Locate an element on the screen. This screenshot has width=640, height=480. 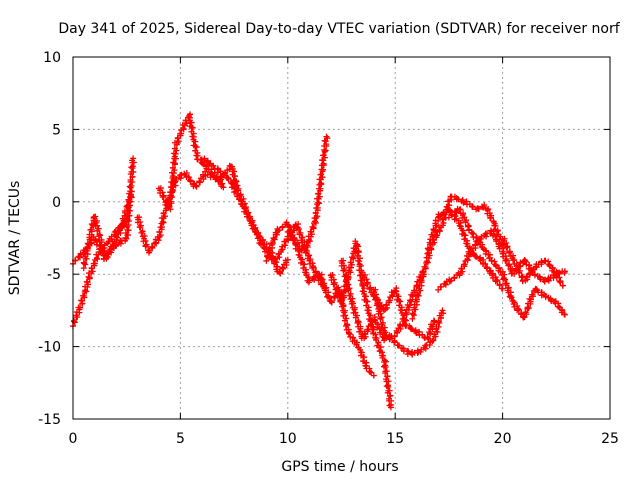
x-axis-label: GPS time / hours is located at coordinates (339, 467).